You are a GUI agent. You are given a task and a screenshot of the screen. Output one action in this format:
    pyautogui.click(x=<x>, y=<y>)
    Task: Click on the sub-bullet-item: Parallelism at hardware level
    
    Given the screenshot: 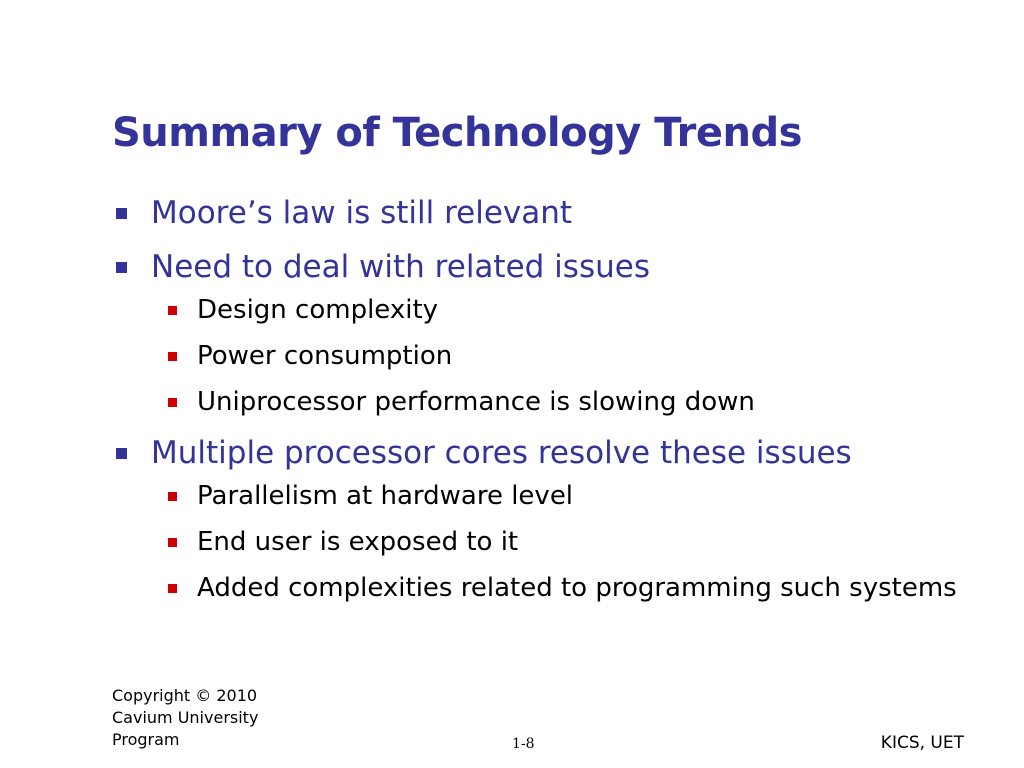 What is the action you would take?
    pyautogui.click(x=573, y=496)
    